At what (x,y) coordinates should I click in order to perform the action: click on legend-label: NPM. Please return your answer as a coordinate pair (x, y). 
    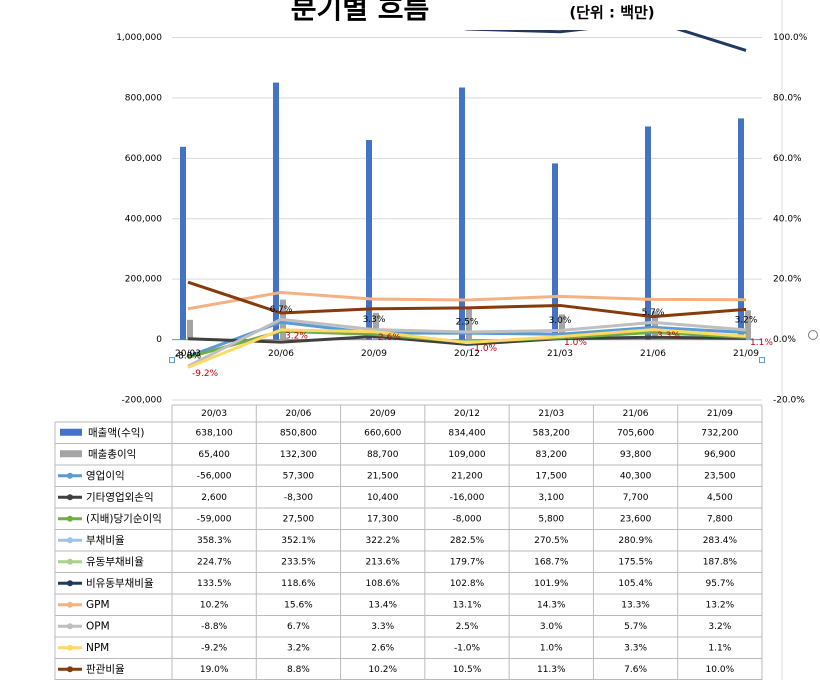
    Looking at the image, I should click on (97, 648).